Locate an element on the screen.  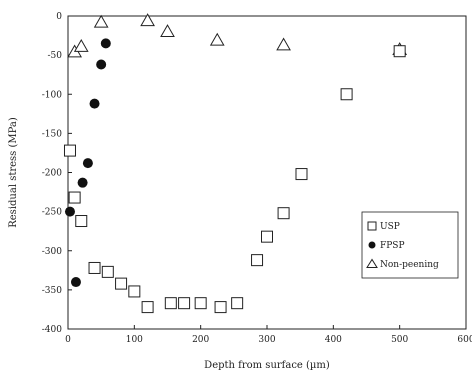
legend-entry: Non-peening is located at coordinates (402, 264).